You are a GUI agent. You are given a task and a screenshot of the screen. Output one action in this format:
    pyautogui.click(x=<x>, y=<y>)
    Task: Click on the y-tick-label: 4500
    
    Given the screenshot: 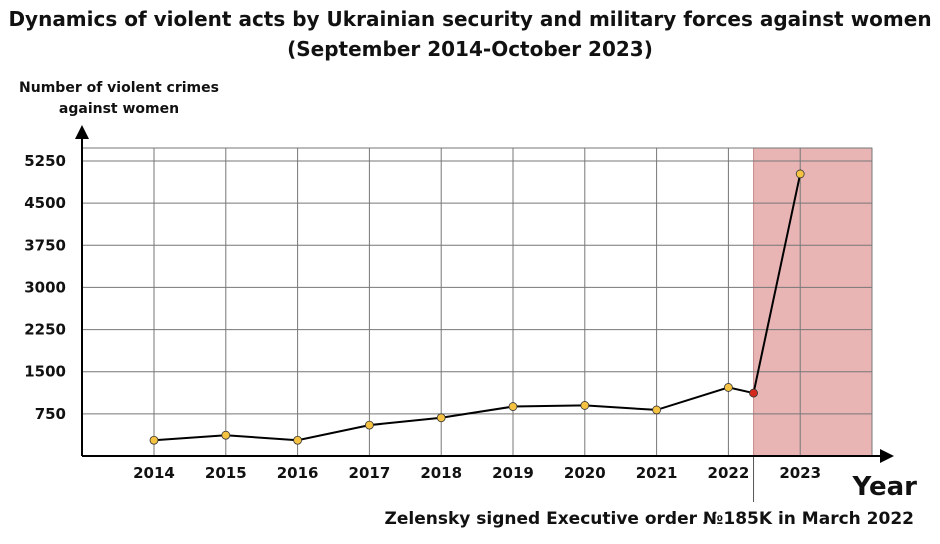 What is the action you would take?
    pyautogui.click(x=45, y=203)
    